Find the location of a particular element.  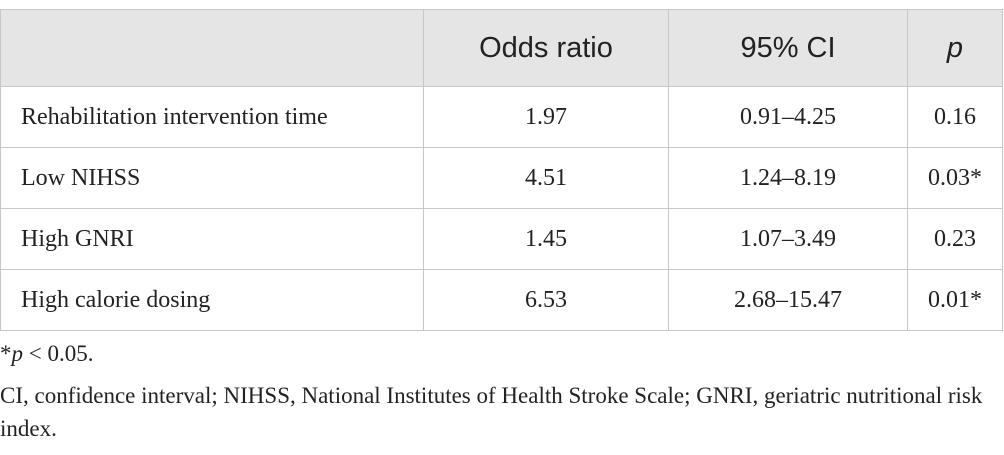

header-cell: p is located at coordinates (955, 48).